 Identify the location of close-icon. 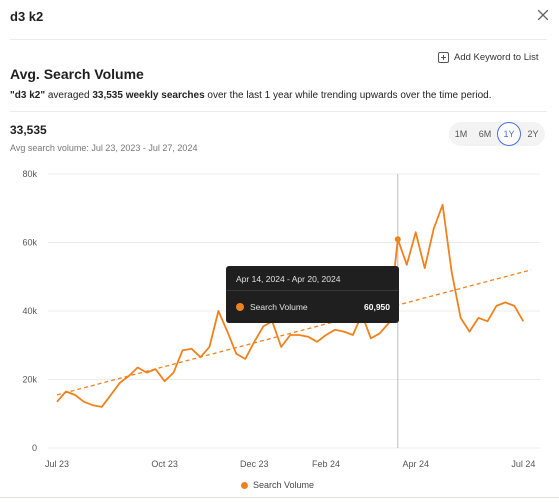
(543, 15).